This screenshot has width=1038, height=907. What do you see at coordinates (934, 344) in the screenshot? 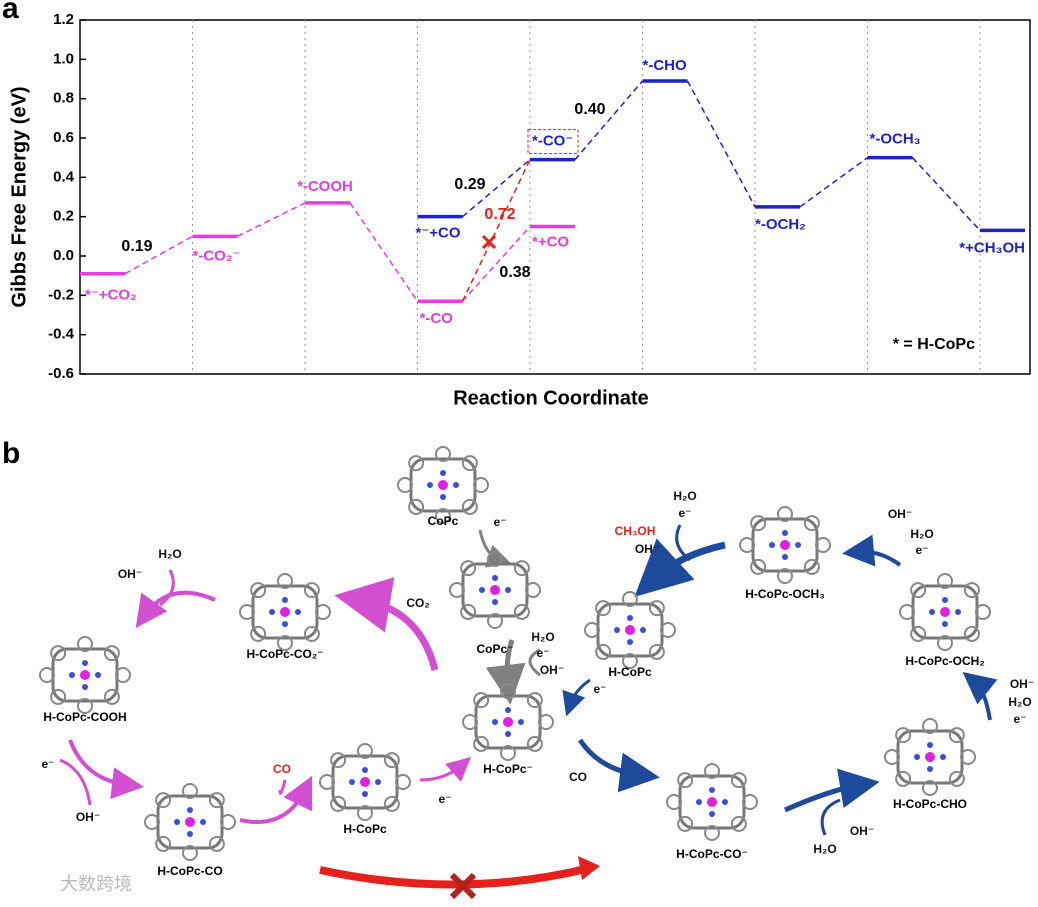
I see `annotation: * = H-CoPc` at bounding box center [934, 344].